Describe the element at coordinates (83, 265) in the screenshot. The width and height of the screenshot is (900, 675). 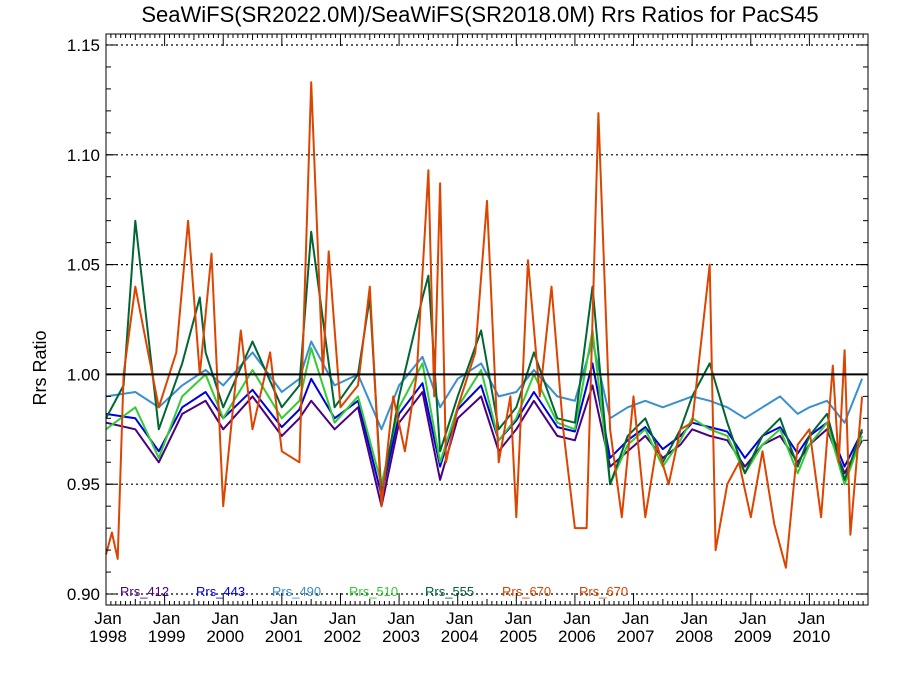
I see `y-tick-label: 1.05` at that location.